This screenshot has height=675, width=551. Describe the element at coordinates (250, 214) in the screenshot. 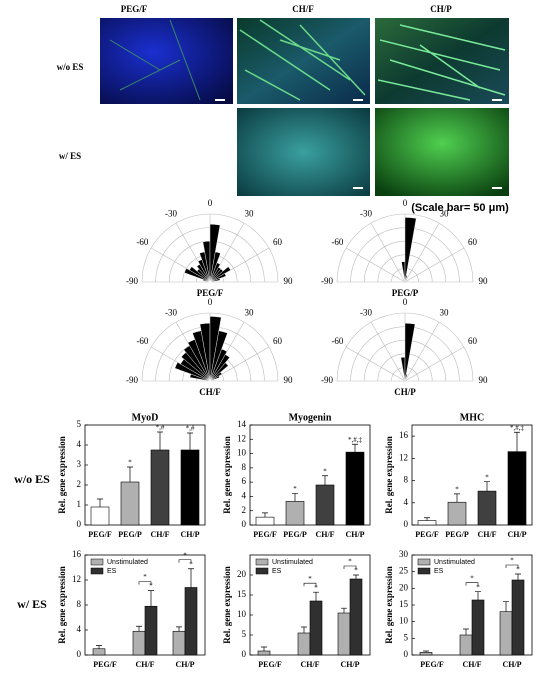

I see `angle-tick-label: 30` at that location.